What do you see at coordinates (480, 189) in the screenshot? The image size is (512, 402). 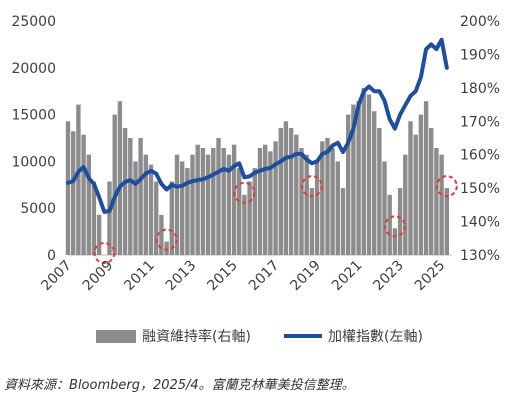 I see `right-tick-label: 150%` at bounding box center [480, 189].